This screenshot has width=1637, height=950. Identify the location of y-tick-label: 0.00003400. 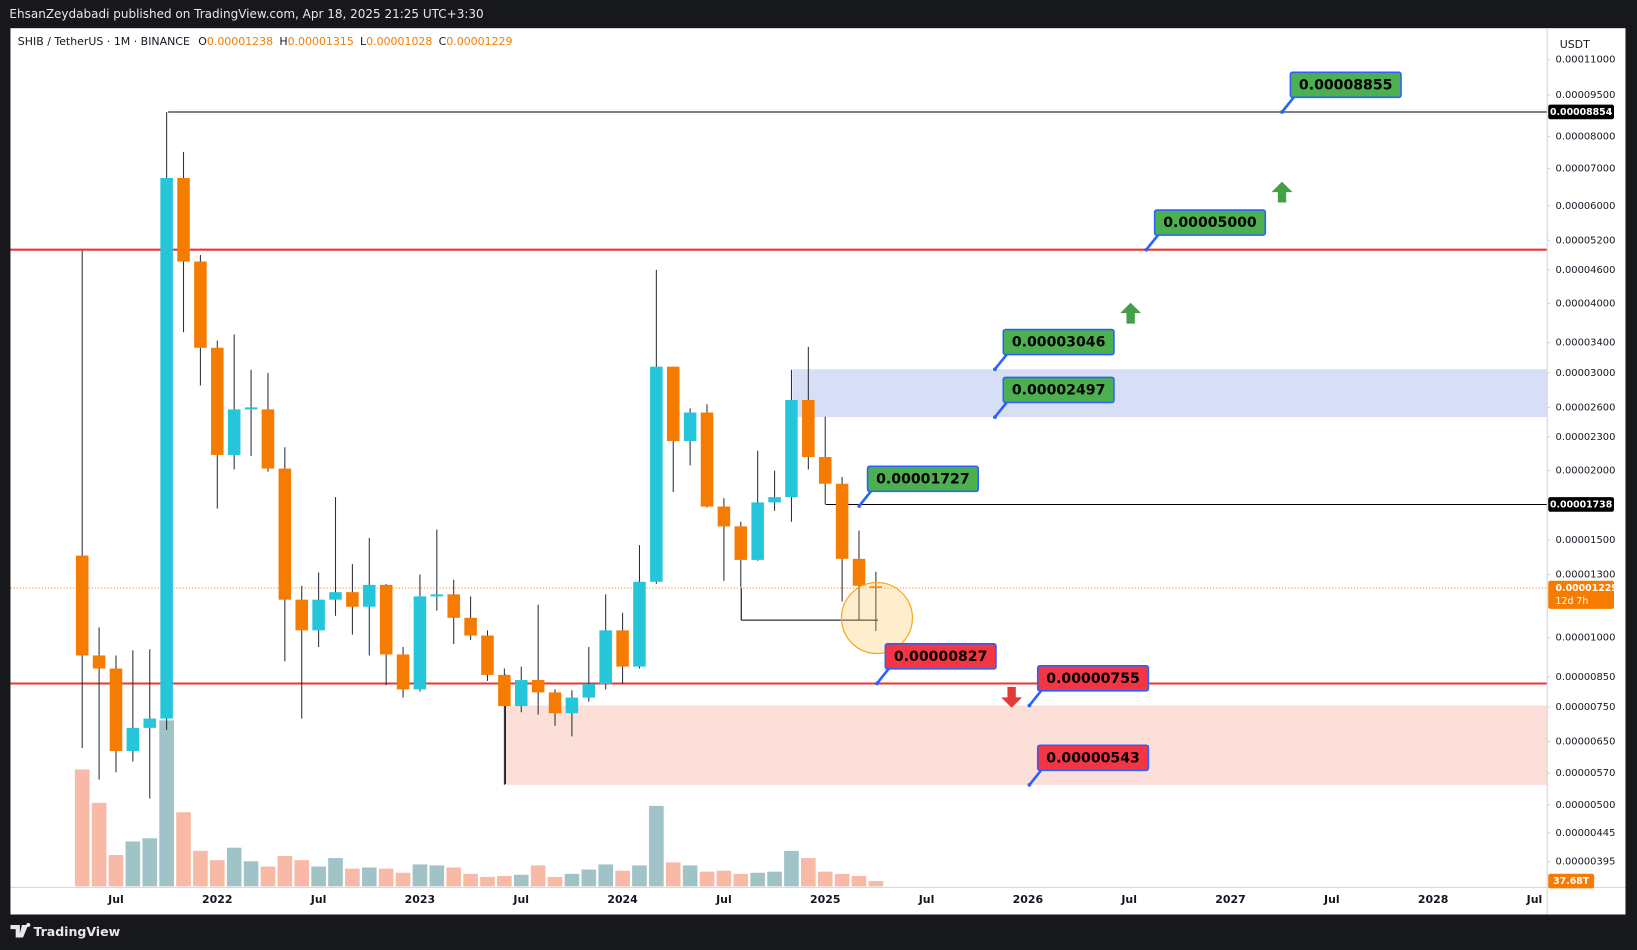
(1586, 343).